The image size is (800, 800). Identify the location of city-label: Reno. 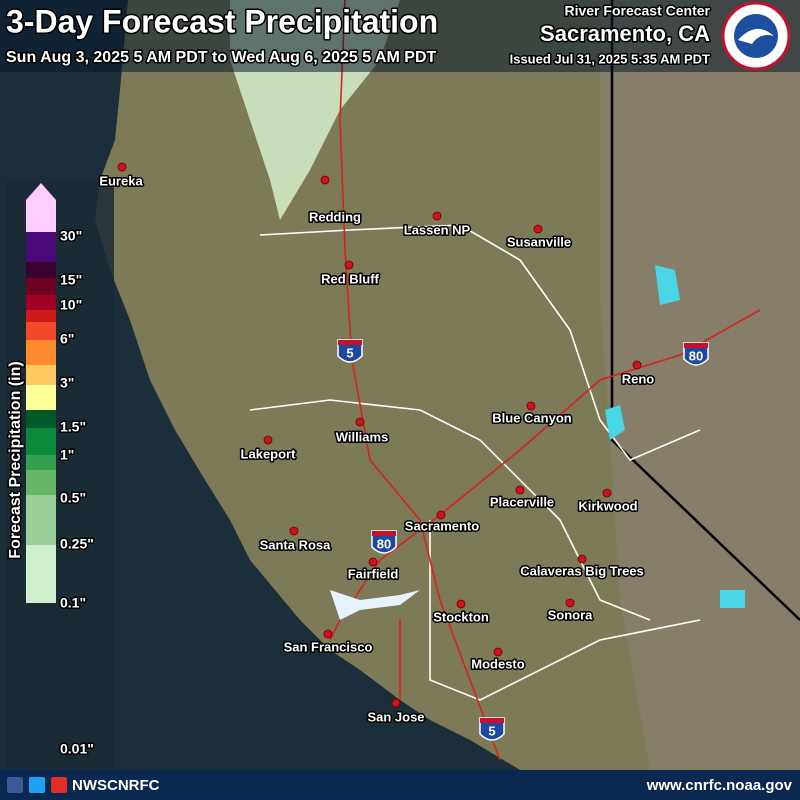
(638, 378).